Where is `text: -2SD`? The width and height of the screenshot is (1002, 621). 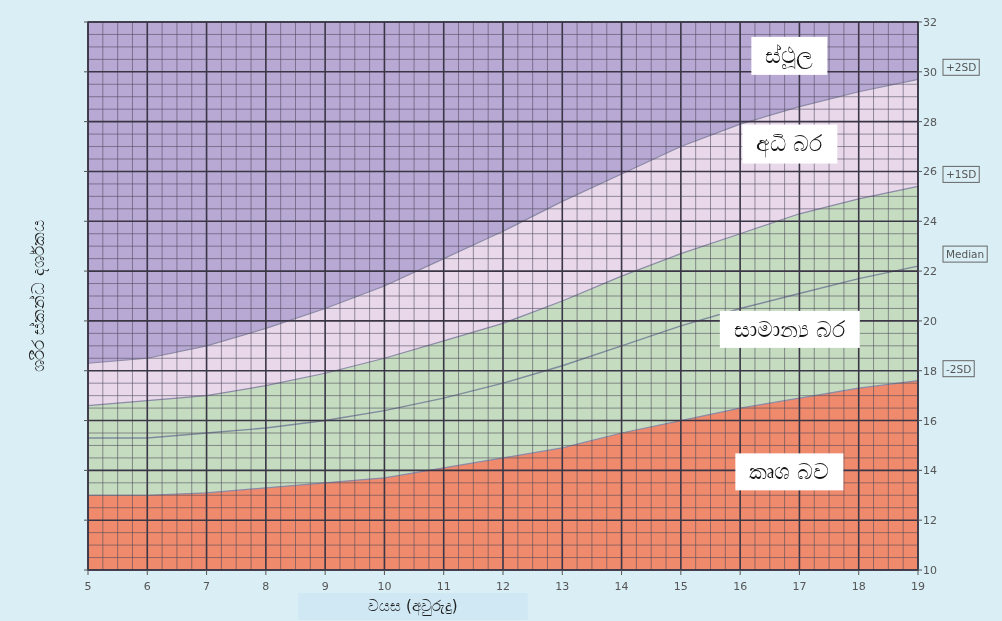 text: -2SD is located at coordinates (959, 368).